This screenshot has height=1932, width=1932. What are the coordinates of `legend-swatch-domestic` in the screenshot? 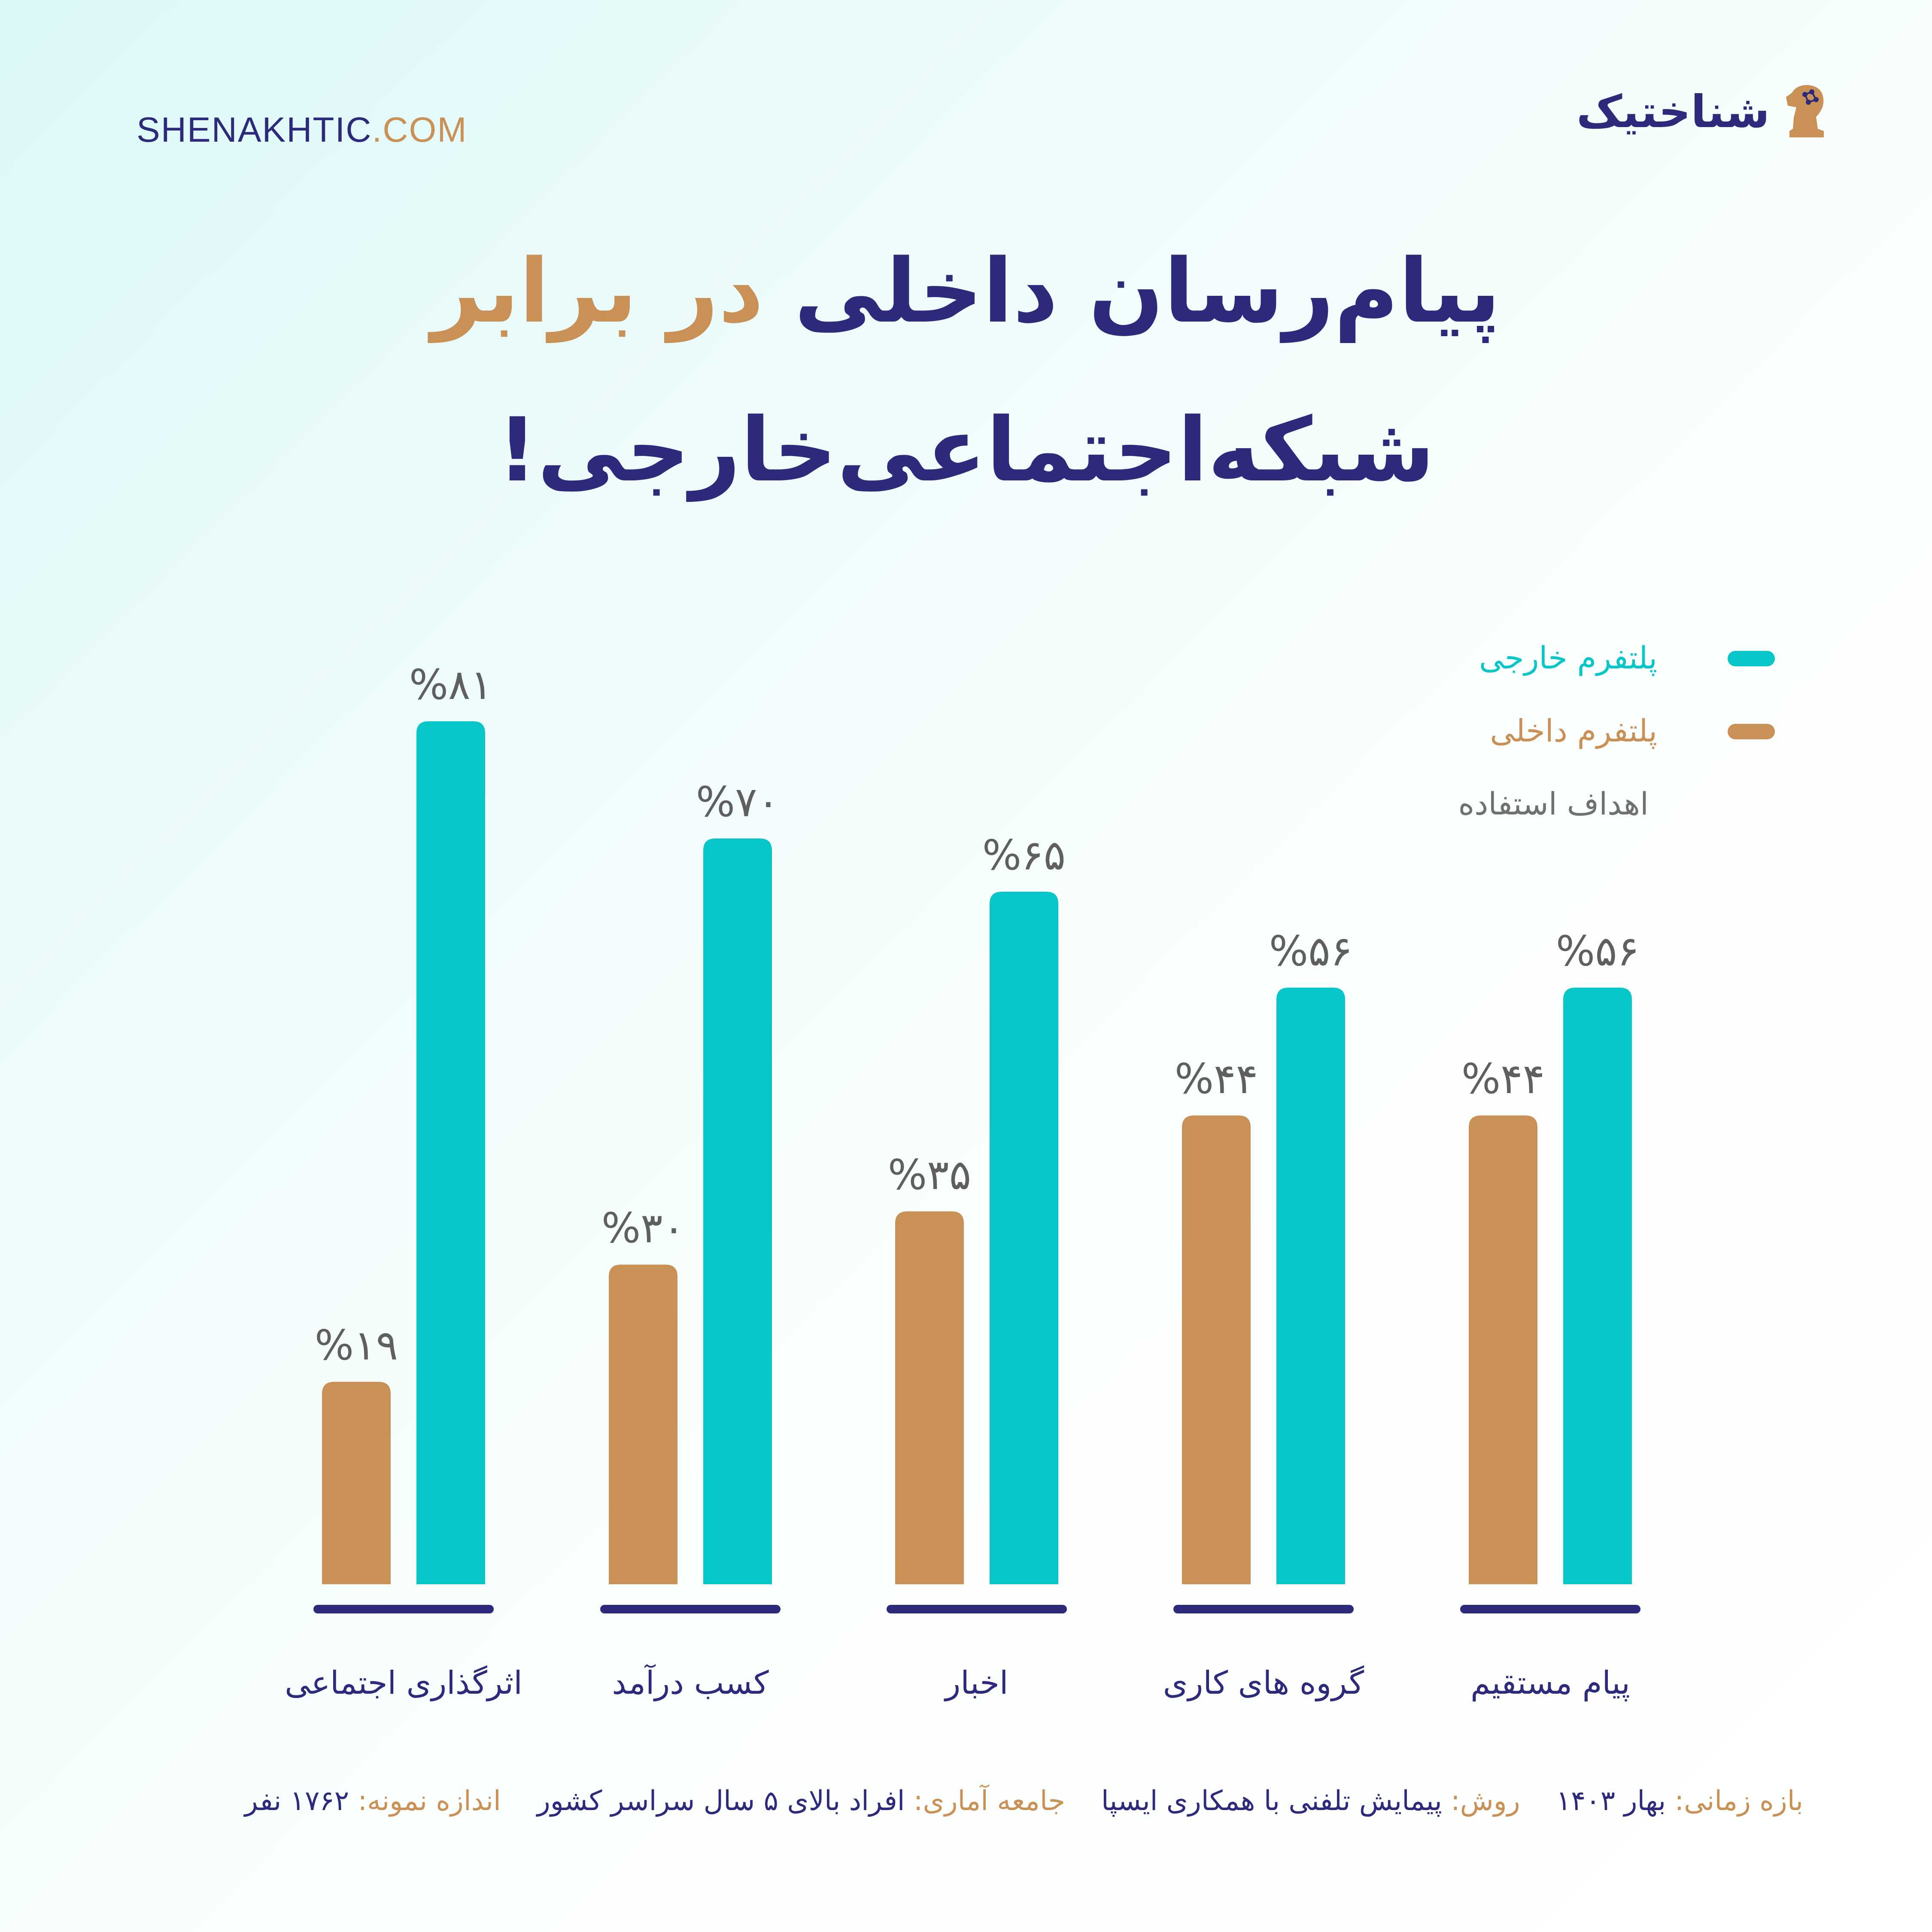 It's located at (1751, 731).